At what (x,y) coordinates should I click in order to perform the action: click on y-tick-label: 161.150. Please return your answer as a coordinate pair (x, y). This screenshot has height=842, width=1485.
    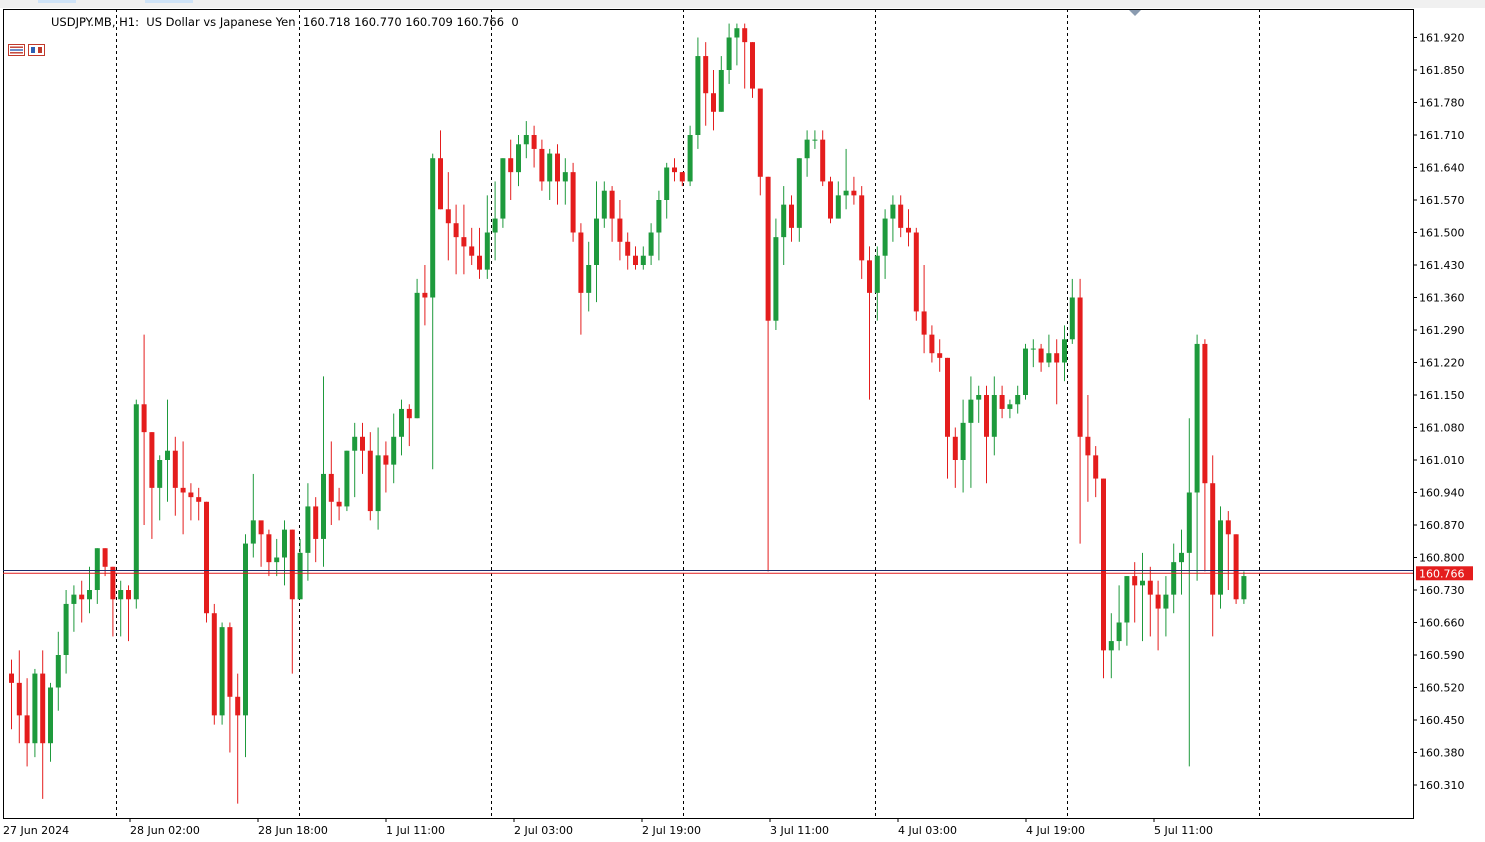
    Looking at the image, I should click on (1442, 395).